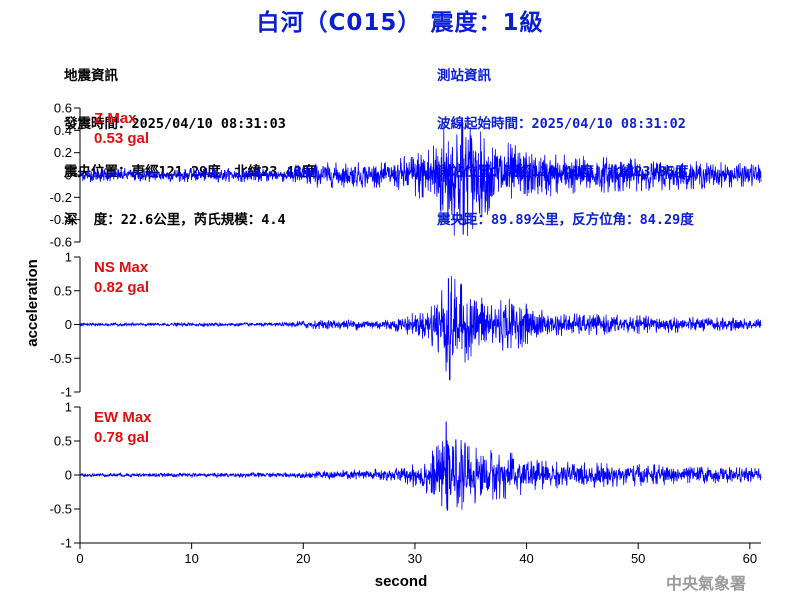 The height and width of the screenshot is (600, 800). What do you see at coordinates (191, 558) in the screenshot?
I see `x-tick-label: 10` at bounding box center [191, 558].